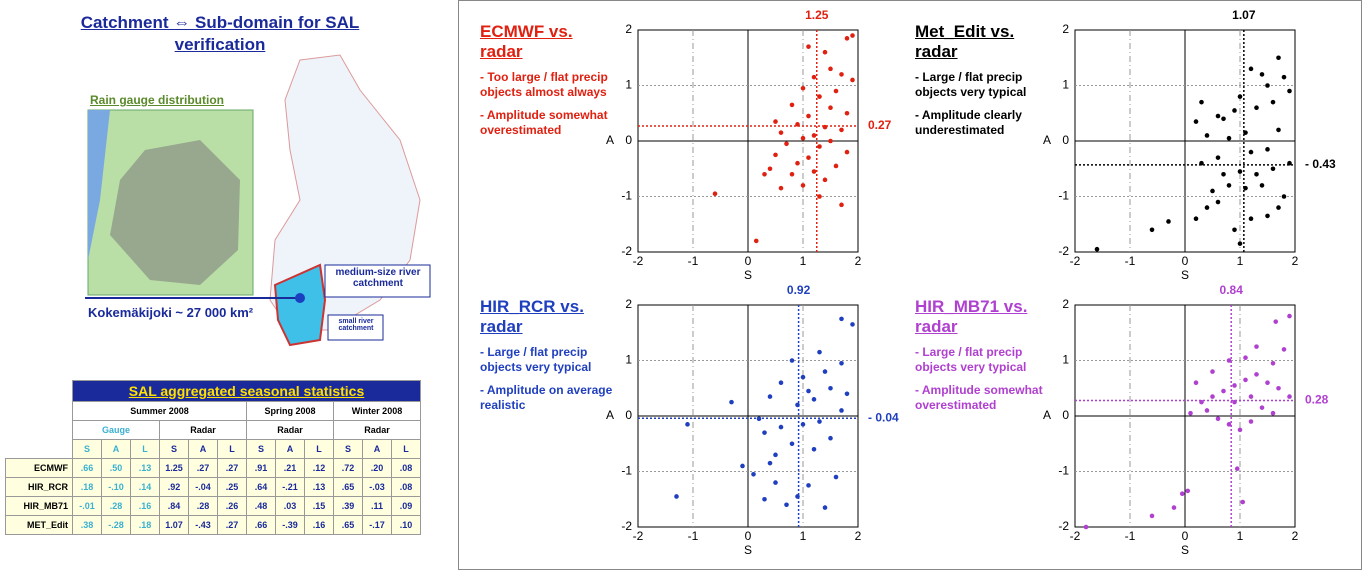 The image size is (1362, 570). What do you see at coordinates (406, 487) in the screenshot?
I see `cell: .08` at bounding box center [406, 487].